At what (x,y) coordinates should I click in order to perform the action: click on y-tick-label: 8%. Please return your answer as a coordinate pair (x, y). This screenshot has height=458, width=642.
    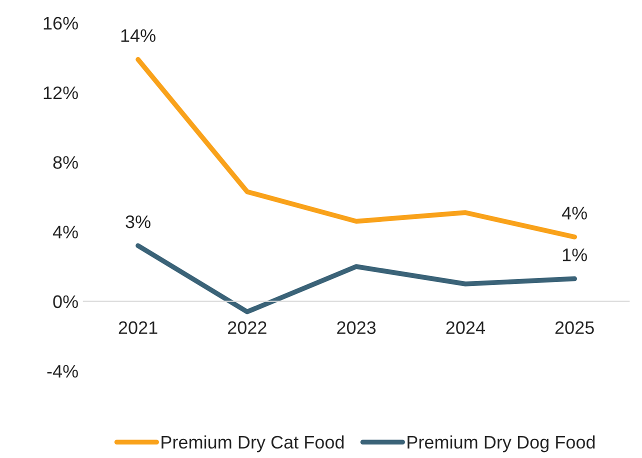
    Looking at the image, I should click on (65, 162).